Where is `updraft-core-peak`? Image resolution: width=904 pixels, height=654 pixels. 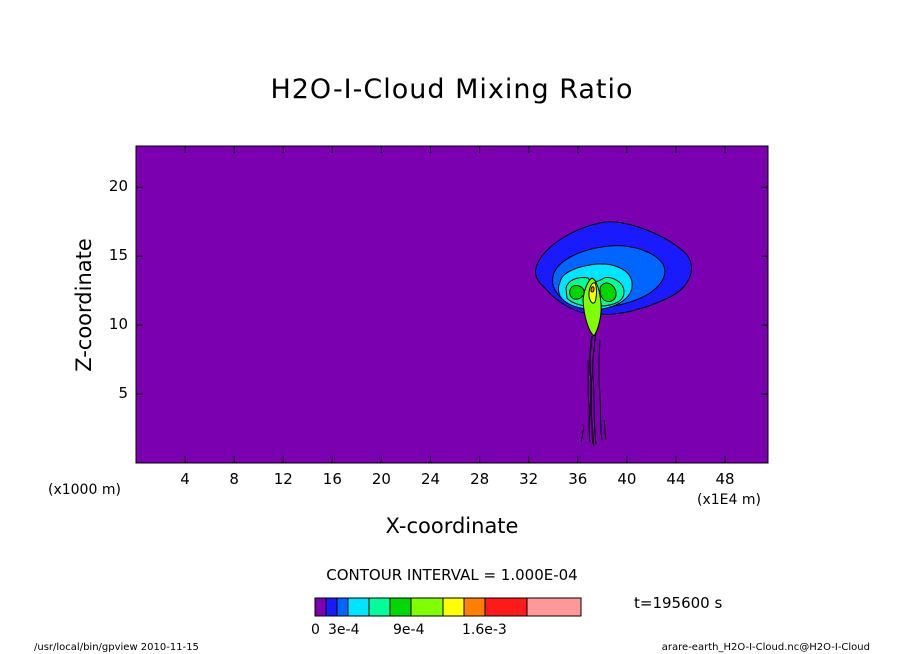 updraft-core-peak is located at coordinates (592, 289).